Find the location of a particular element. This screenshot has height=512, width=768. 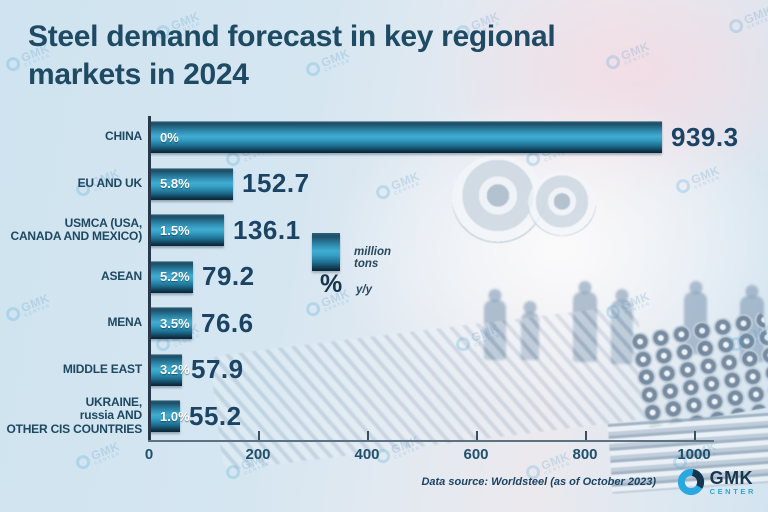

demand-bar: 5.2% is located at coordinates (171, 276).